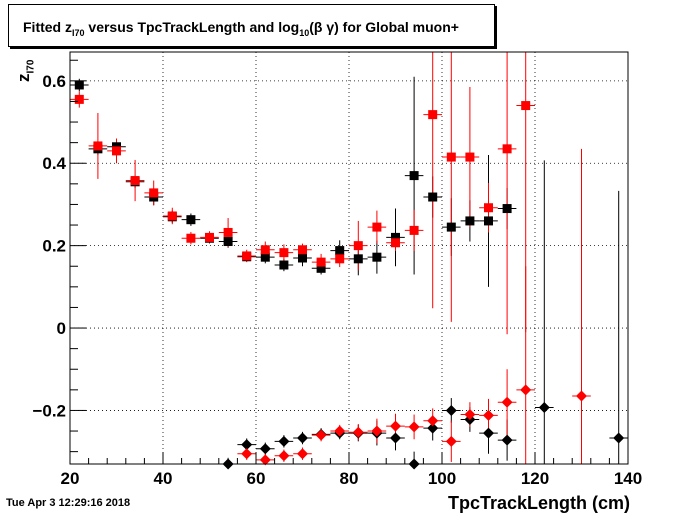  I want to click on y-axis-label: zI70, so click(25, 71).